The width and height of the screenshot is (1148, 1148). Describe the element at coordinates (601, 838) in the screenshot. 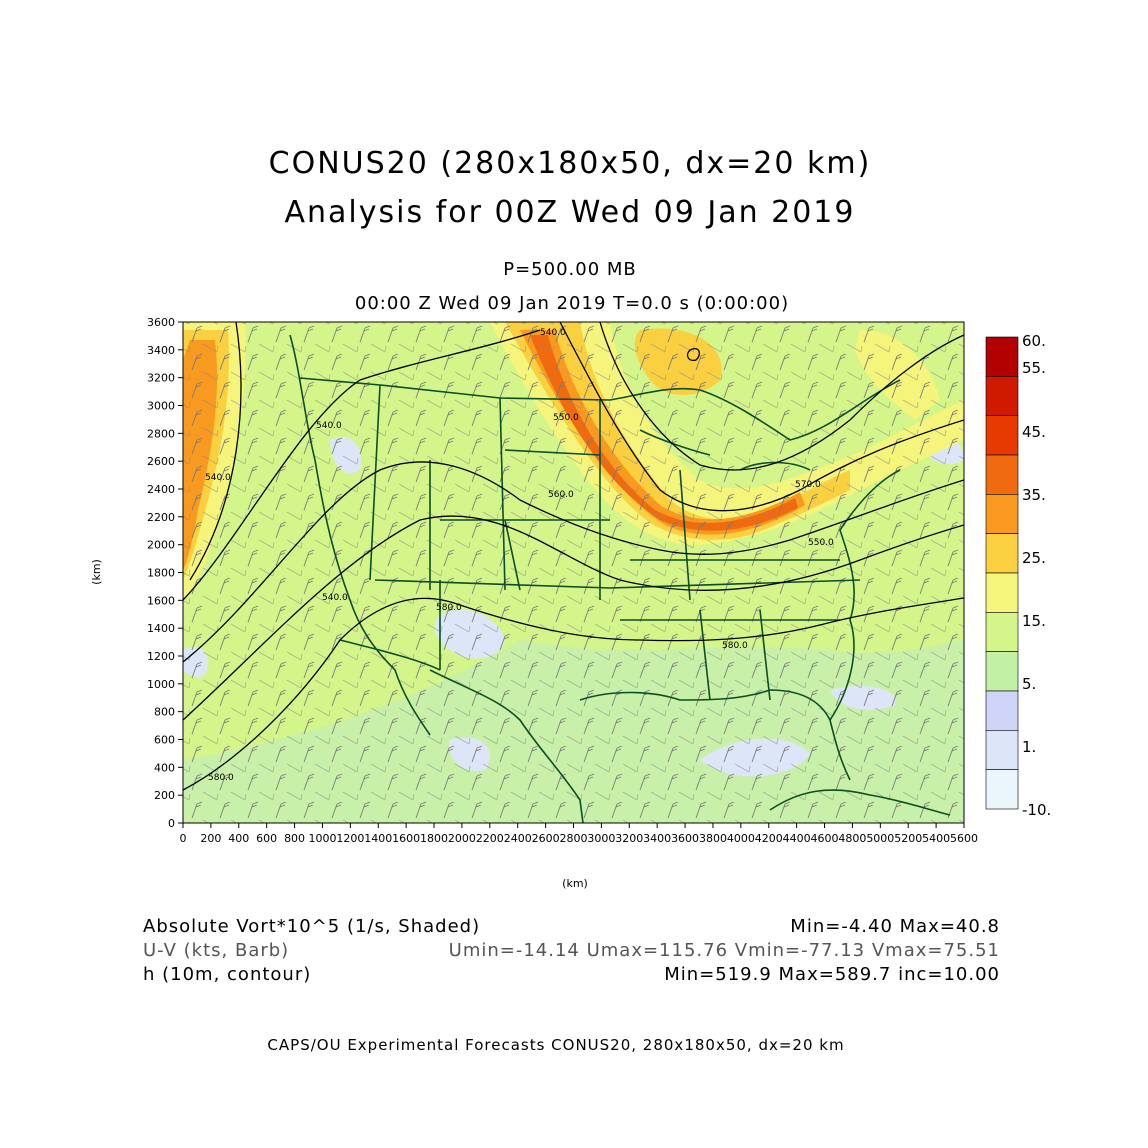

I see `x-tick-label: 3000` at that location.